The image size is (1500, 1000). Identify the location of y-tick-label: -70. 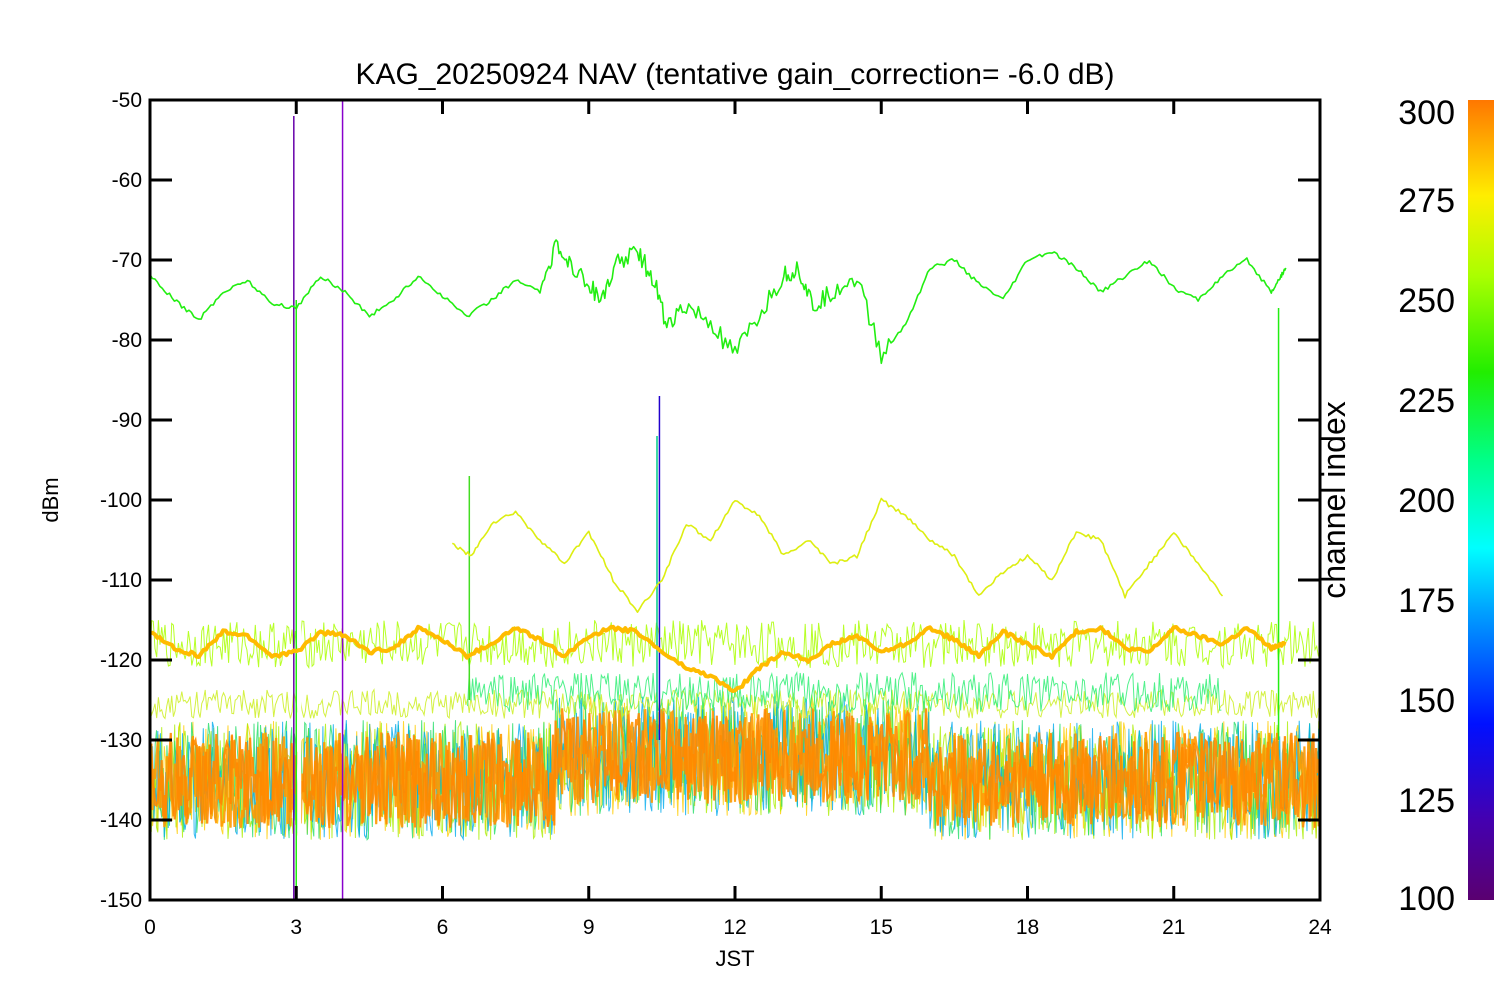
(127, 260).